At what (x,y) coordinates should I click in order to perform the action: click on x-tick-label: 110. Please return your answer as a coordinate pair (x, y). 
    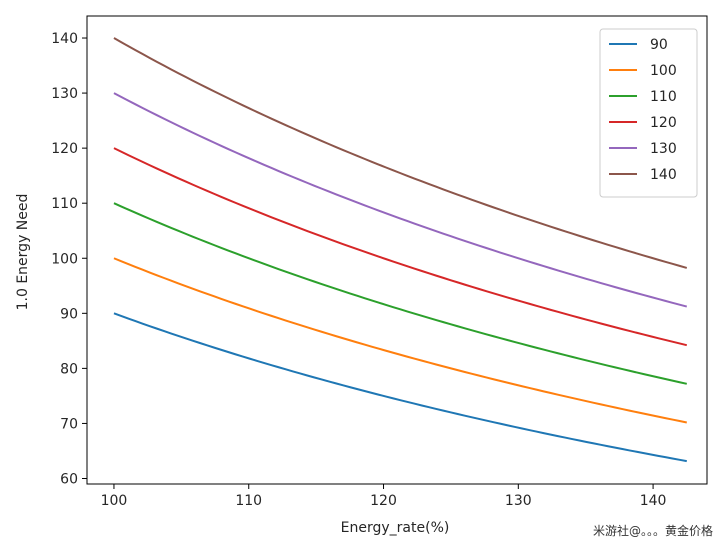
    Looking at the image, I should click on (248, 501).